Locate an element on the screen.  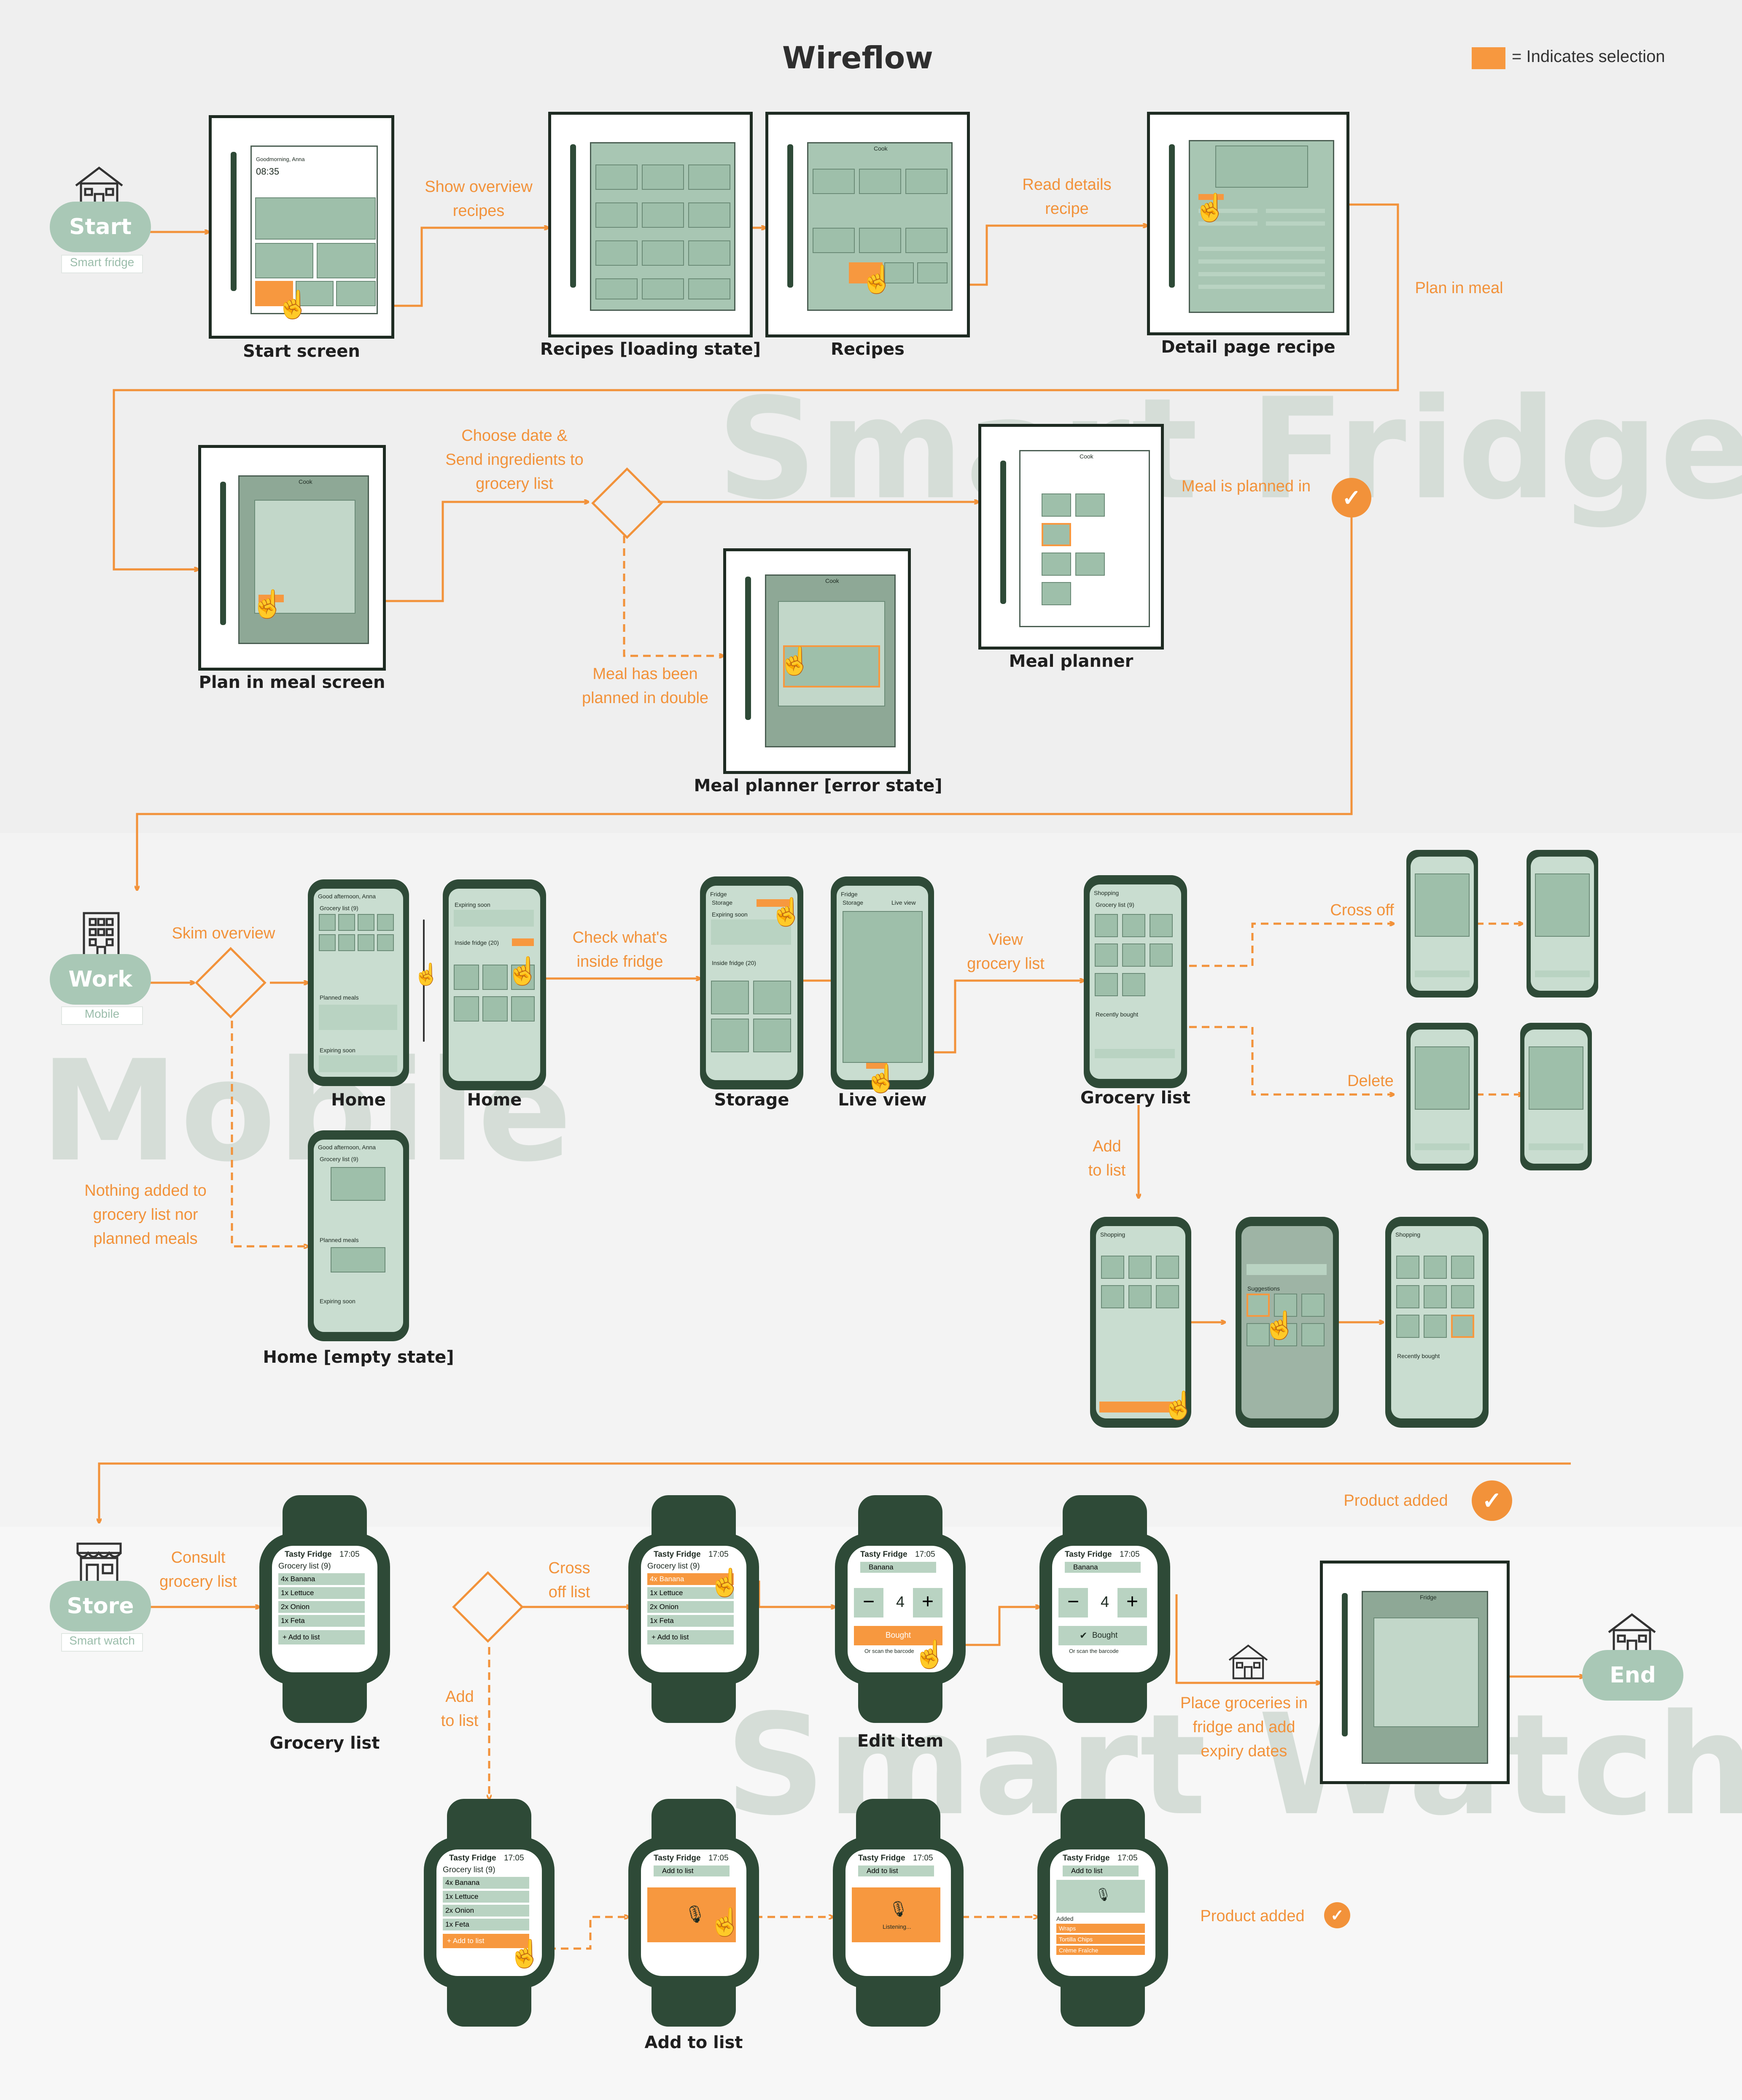
watch2-add-button: + Add to list is located at coordinates (690, 1637).